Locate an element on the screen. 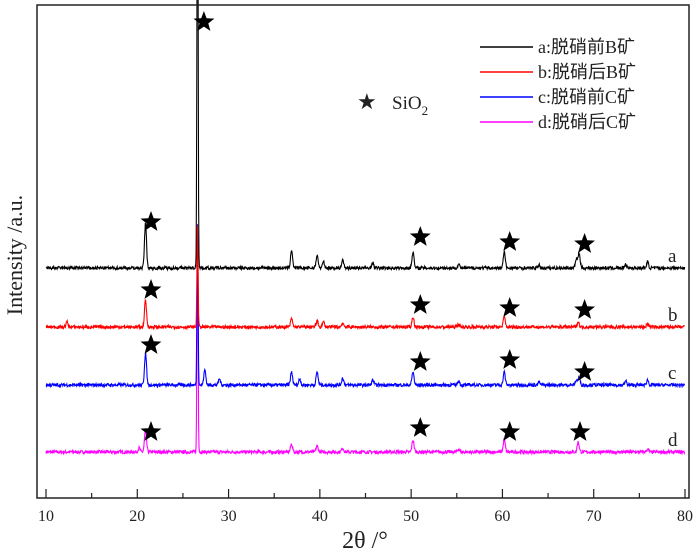 This screenshot has height=560, width=700. x-tick-label: 80 is located at coordinates (685, 516).